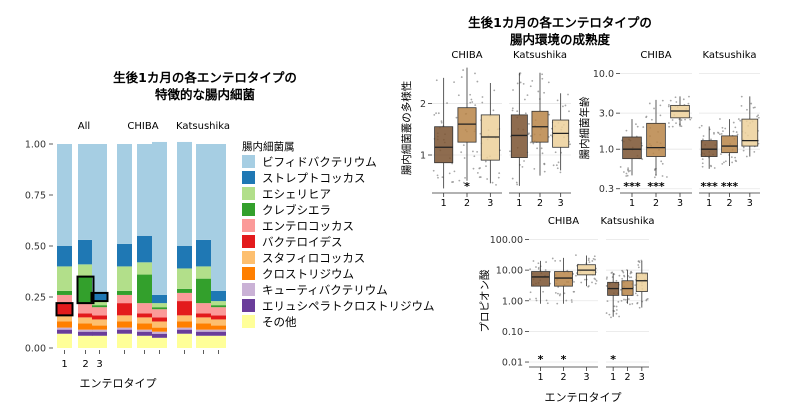  Describe the element at coordinates (466, 55) in the screenshot. I see `box-facet-label: CHIBA` at that location.